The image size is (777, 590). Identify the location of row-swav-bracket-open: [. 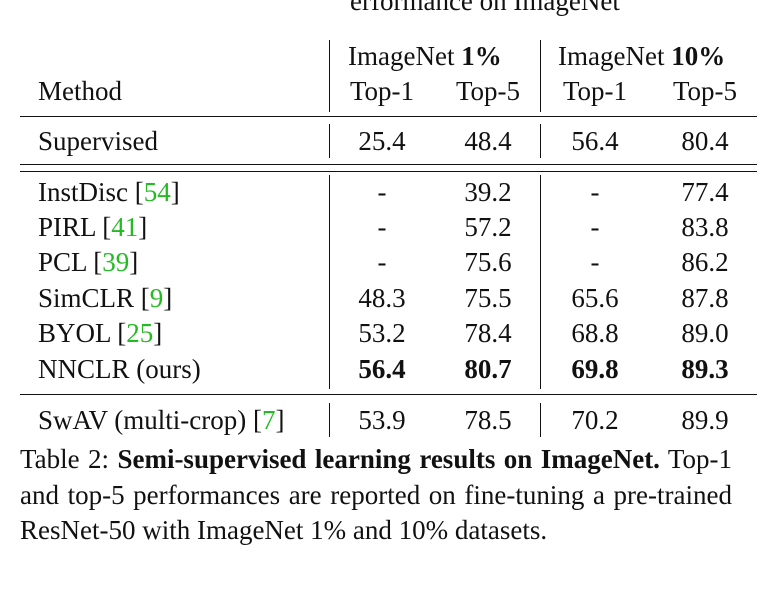
(257, 420).